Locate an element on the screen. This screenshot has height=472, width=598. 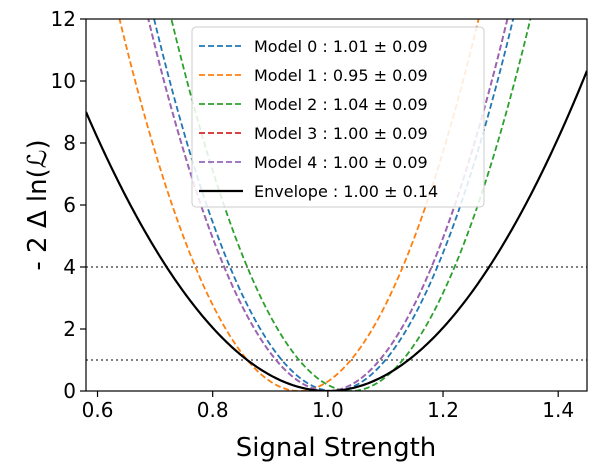
y-tick-label: 6 is located at coordinates (69, 205).